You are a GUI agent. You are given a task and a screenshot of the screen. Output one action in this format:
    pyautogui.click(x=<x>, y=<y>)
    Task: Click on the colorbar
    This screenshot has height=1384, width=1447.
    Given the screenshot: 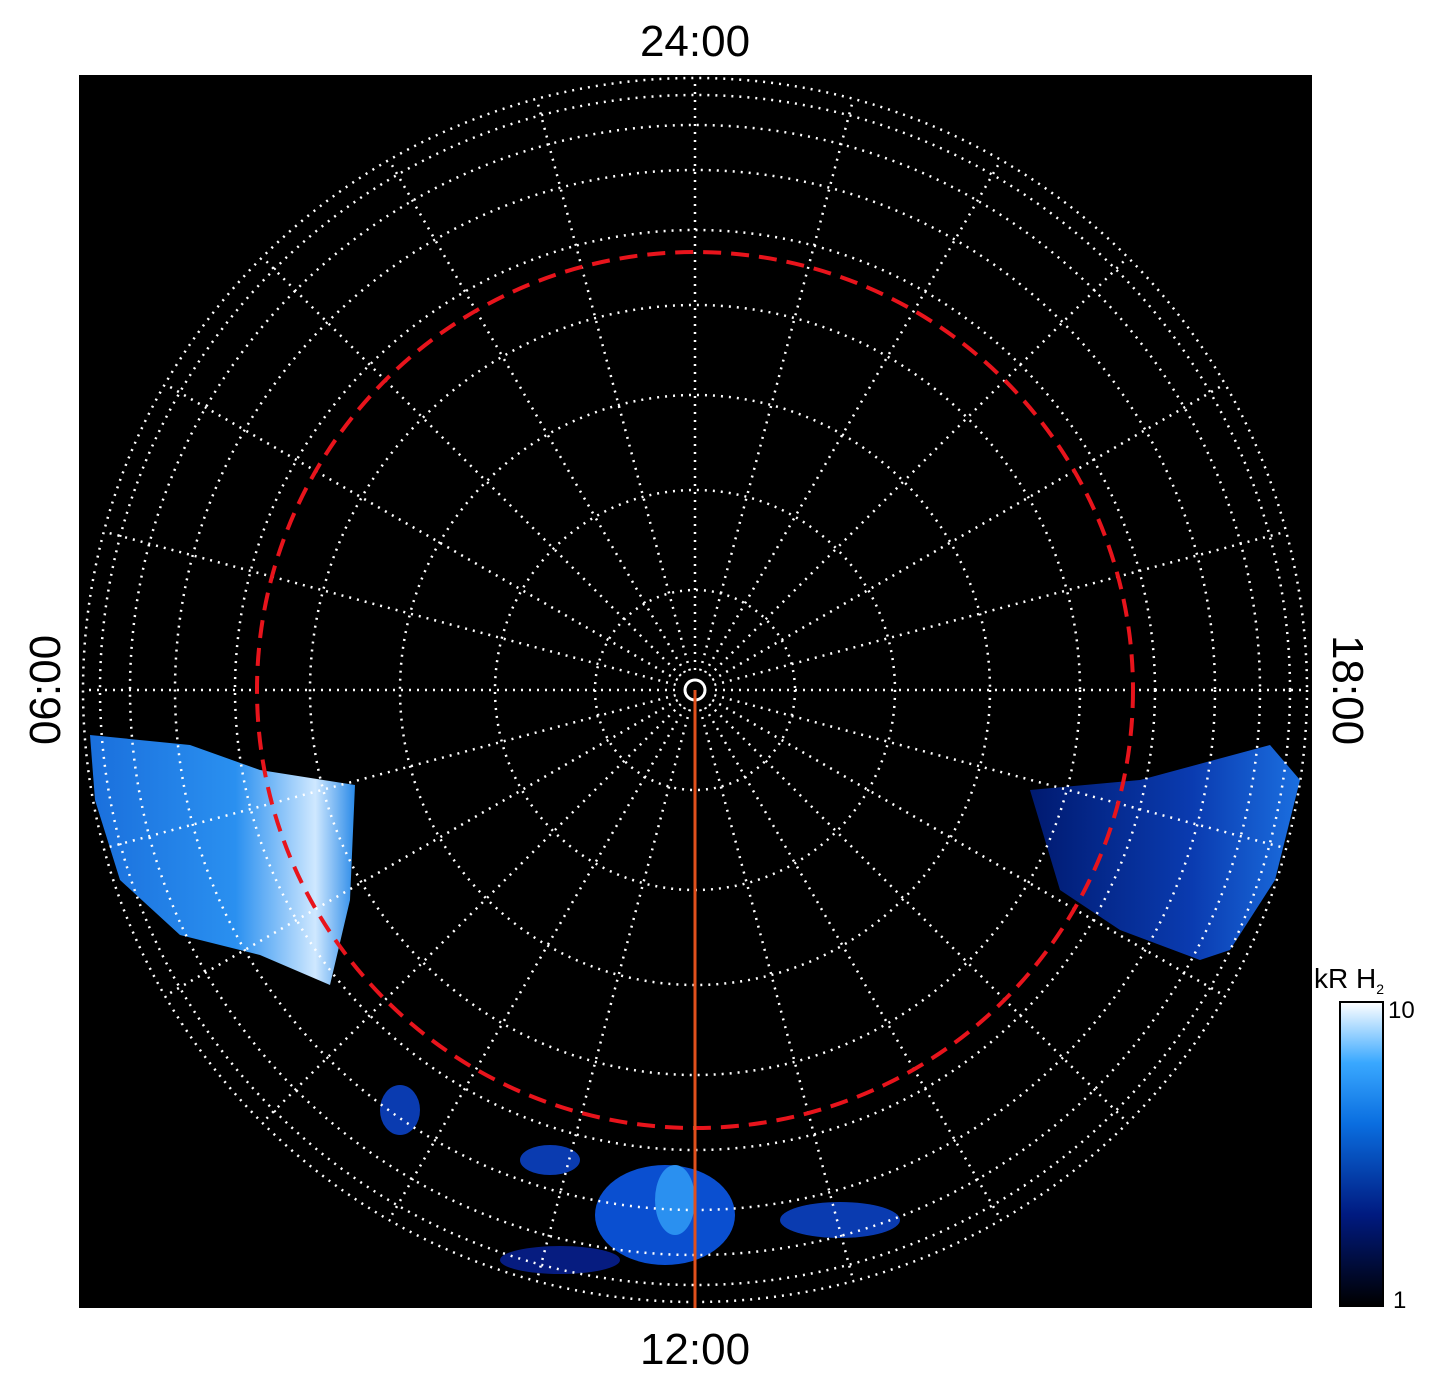 What is the action you would take?
    pyautogui.click(x=1361, y=1154)
    